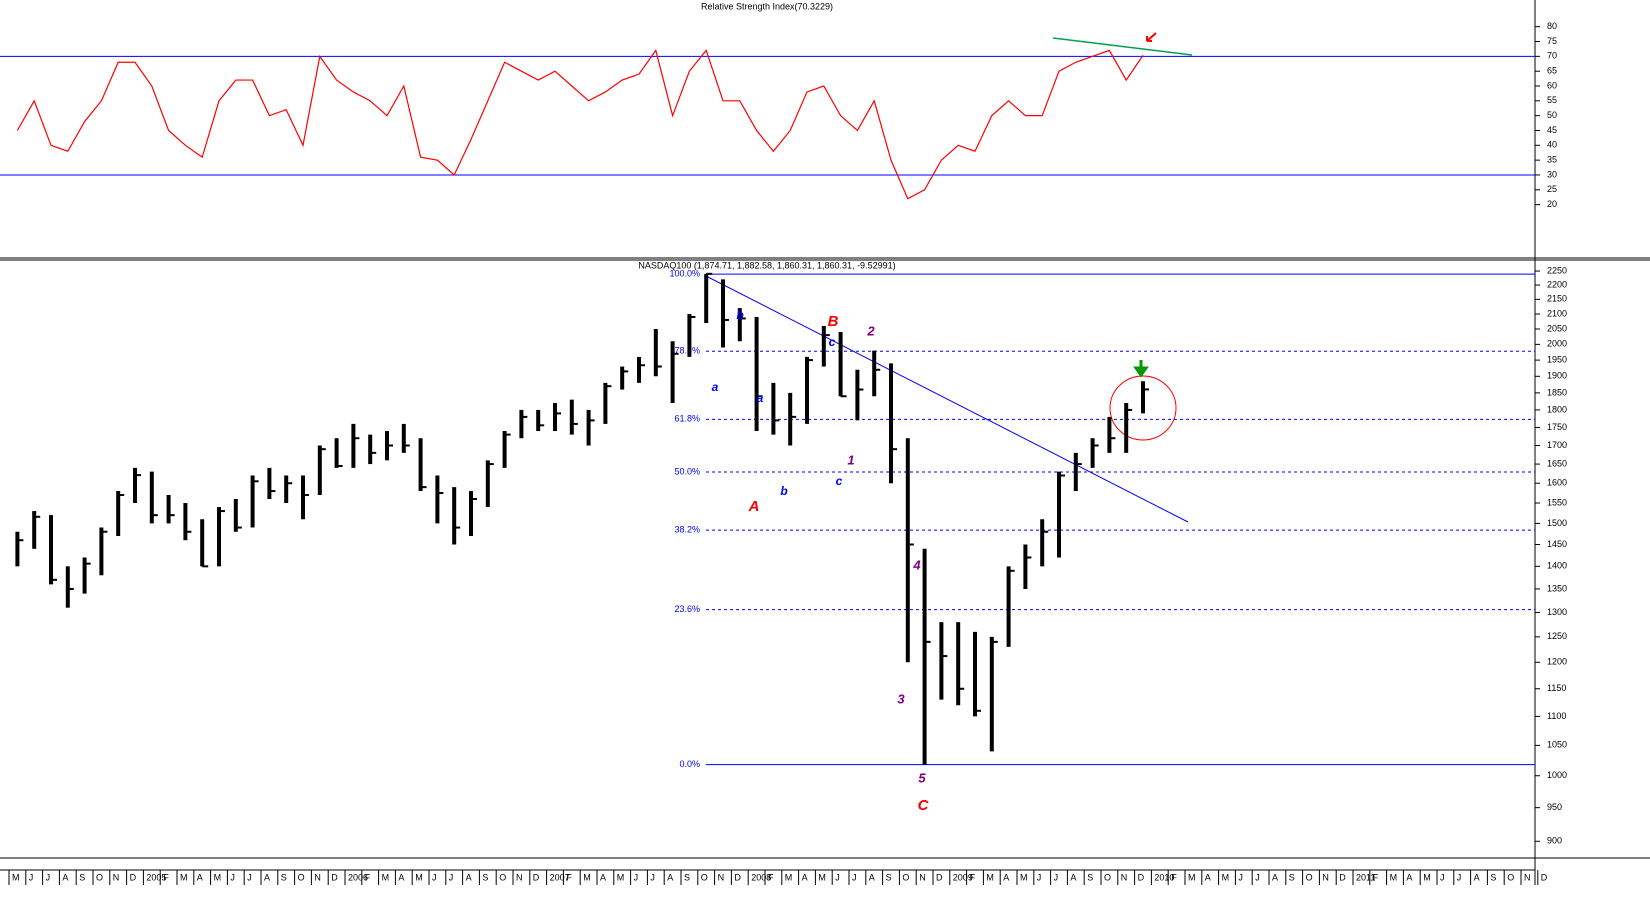 This screenshot has height=914, width=1650. I want to click on green-arrow, so click(1141, 369).